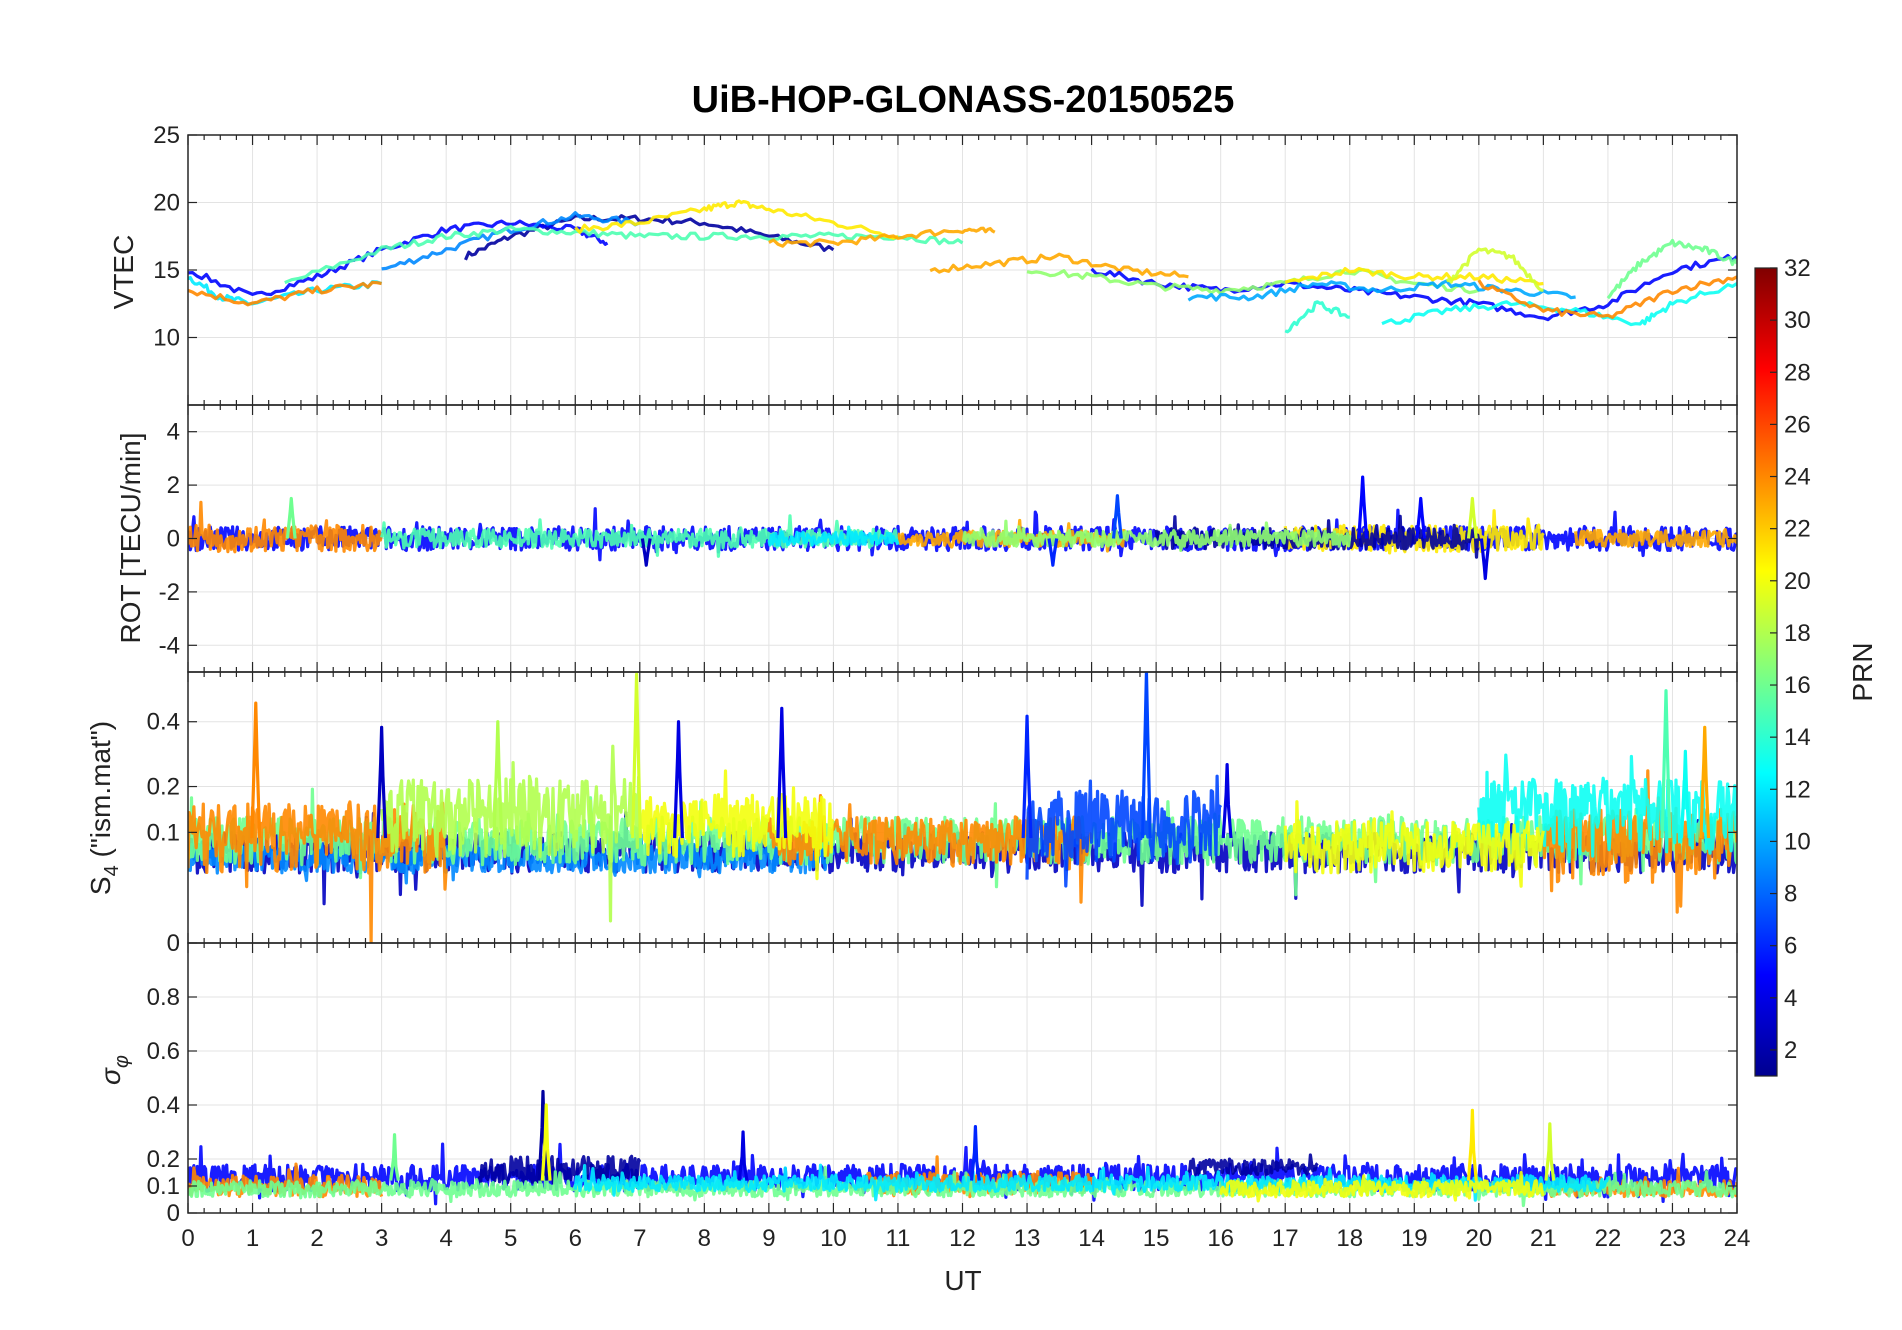 This screenshot has width=1902, height=1330. I want to click on x-axis-ticks: 0 1 2 3 4 5 6 7 8 9 10 11 12 13 14 15 16 17 18 19 20 21 22 23 24, so click(965, 1238).